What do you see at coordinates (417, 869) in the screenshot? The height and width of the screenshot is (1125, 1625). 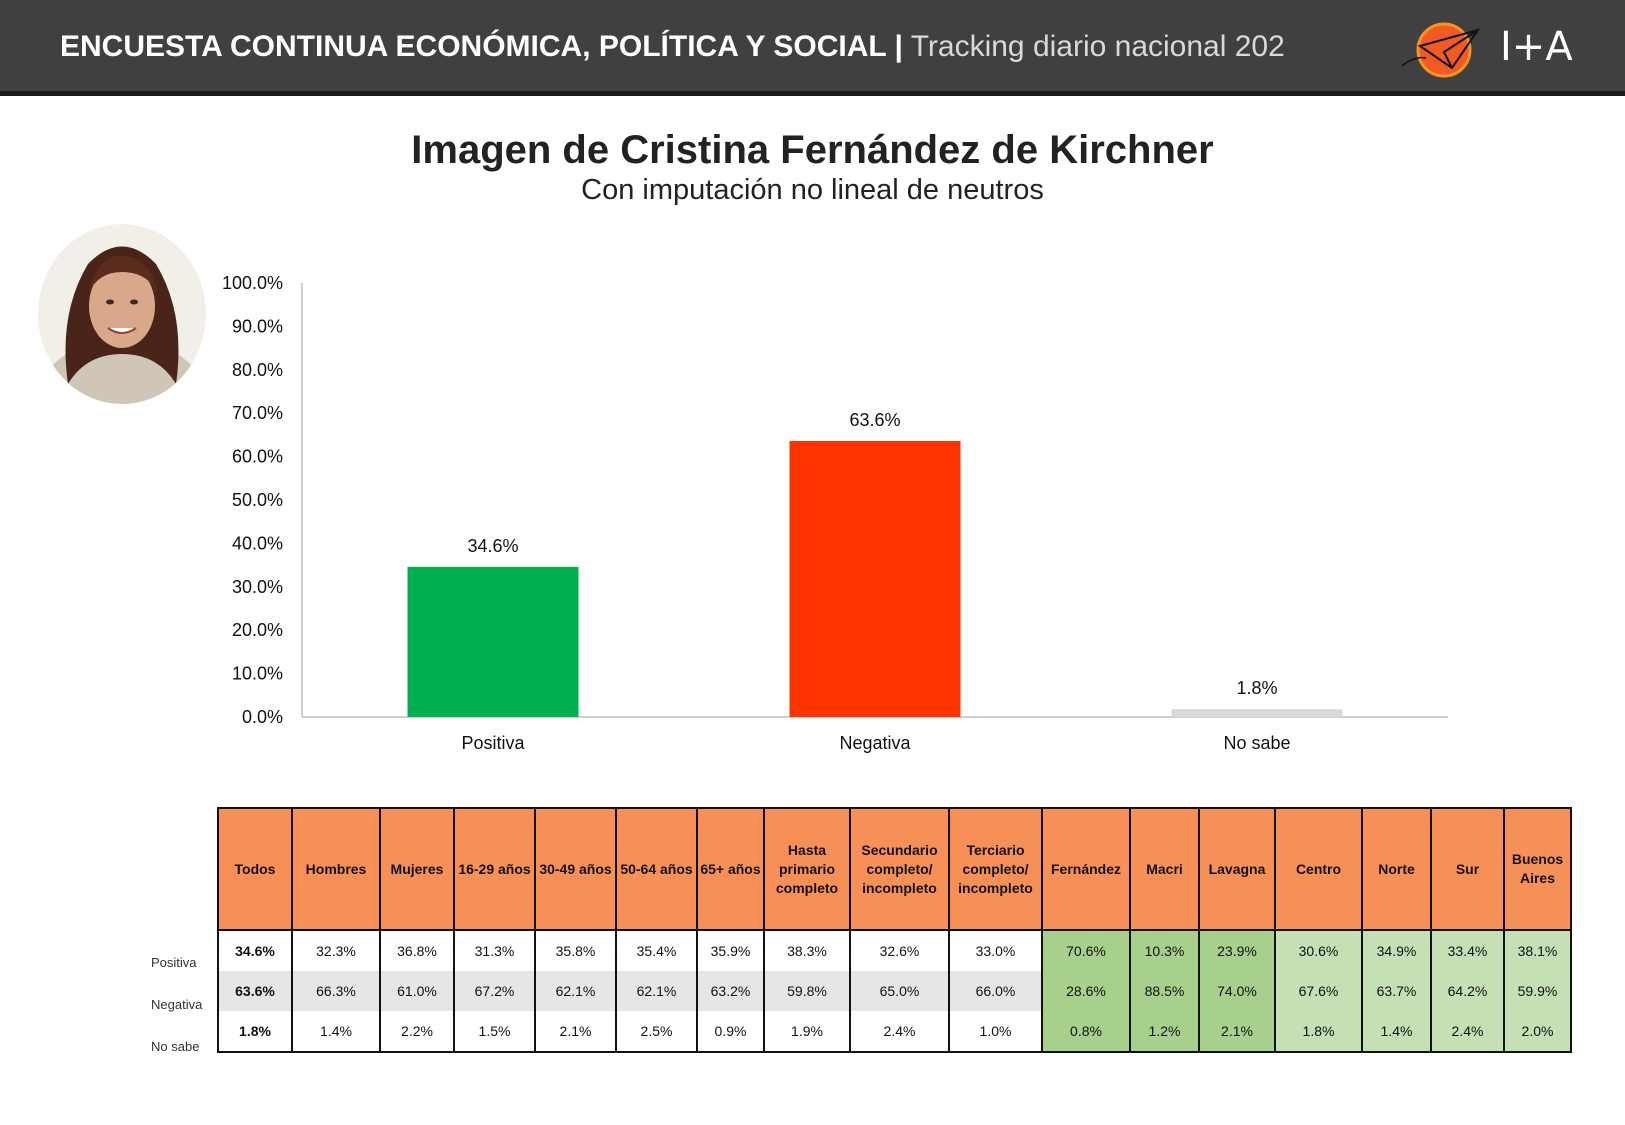 I see `table-header-cell: Mujeres` at bounding box center [417, 869].